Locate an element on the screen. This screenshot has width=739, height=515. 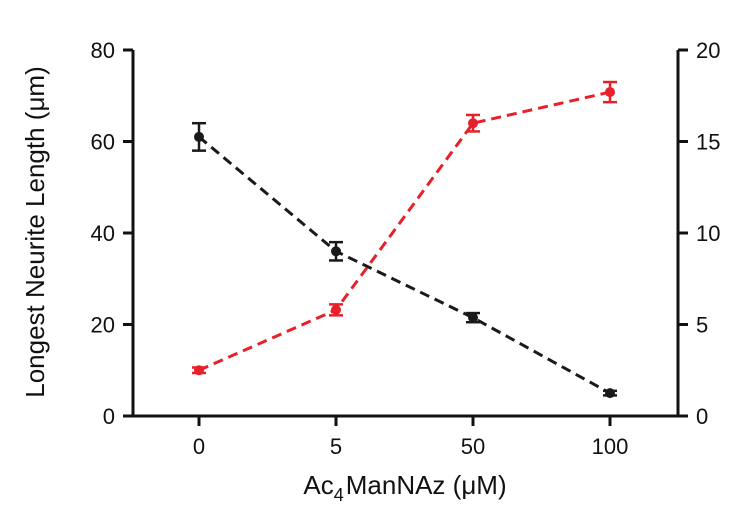
x-tick-label: 50 is located at coordinates (473, 446).